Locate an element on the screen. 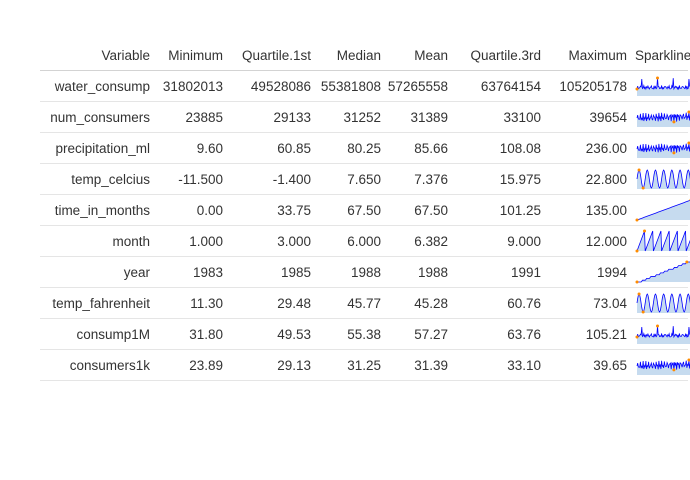 The image size is (690, 480). variable-cell: temp_fahrenheit is located at coordinates (96, 303).